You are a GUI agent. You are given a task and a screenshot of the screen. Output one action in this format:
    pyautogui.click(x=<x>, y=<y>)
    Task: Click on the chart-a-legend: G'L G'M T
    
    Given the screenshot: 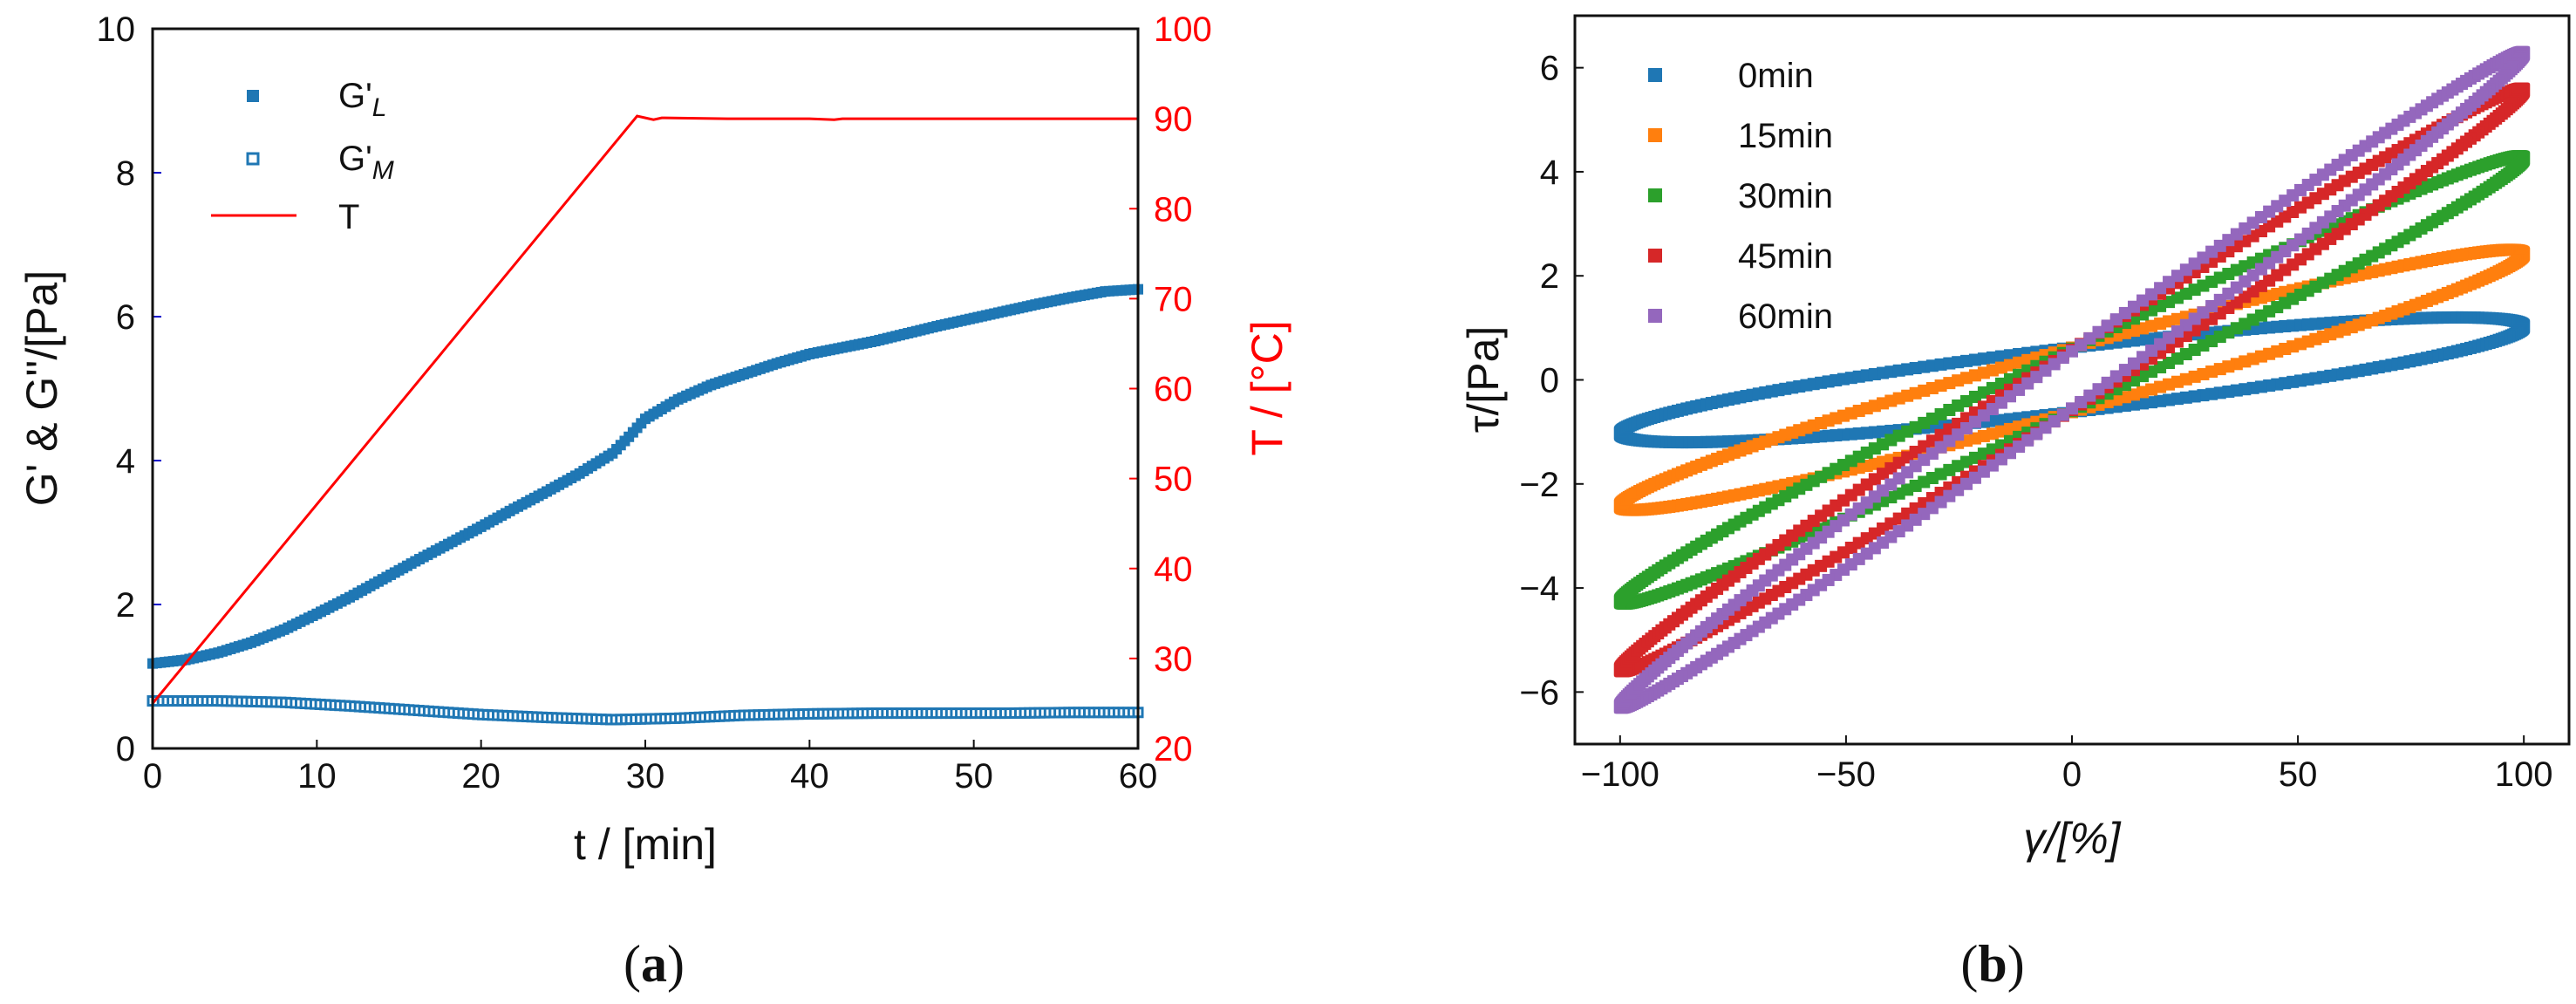 What is the action you would take?
    pyautogui.click(x=302, y=157)
    